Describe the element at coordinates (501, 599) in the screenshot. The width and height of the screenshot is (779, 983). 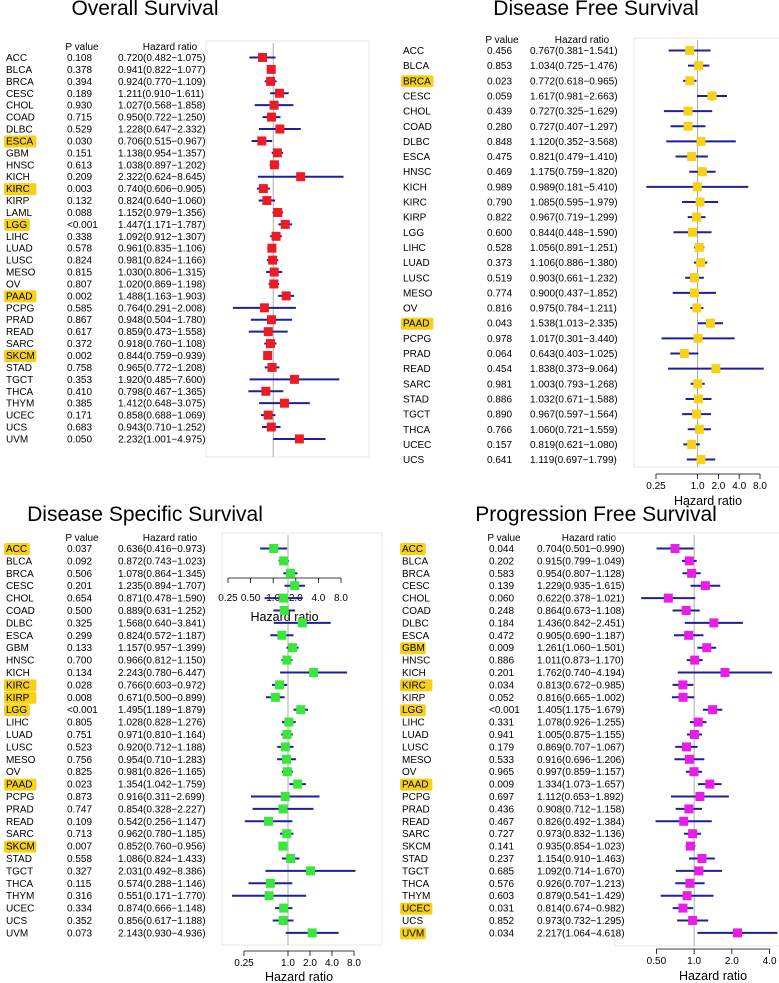
I see `p-value: 0.060` at that location.